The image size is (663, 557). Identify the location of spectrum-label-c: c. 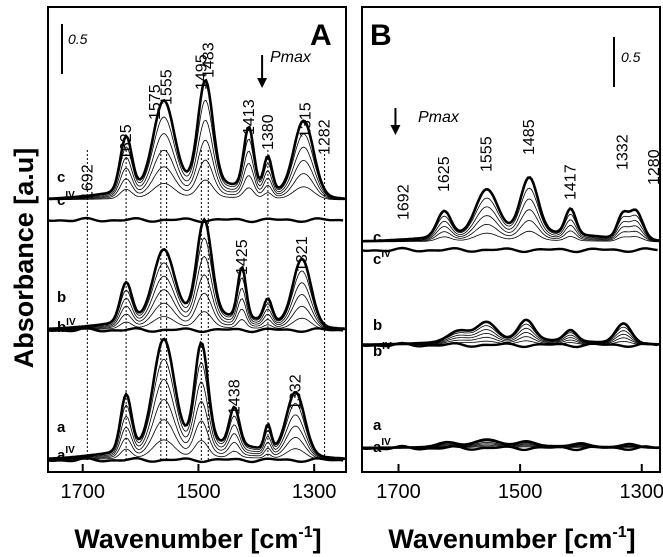
(61, 177).